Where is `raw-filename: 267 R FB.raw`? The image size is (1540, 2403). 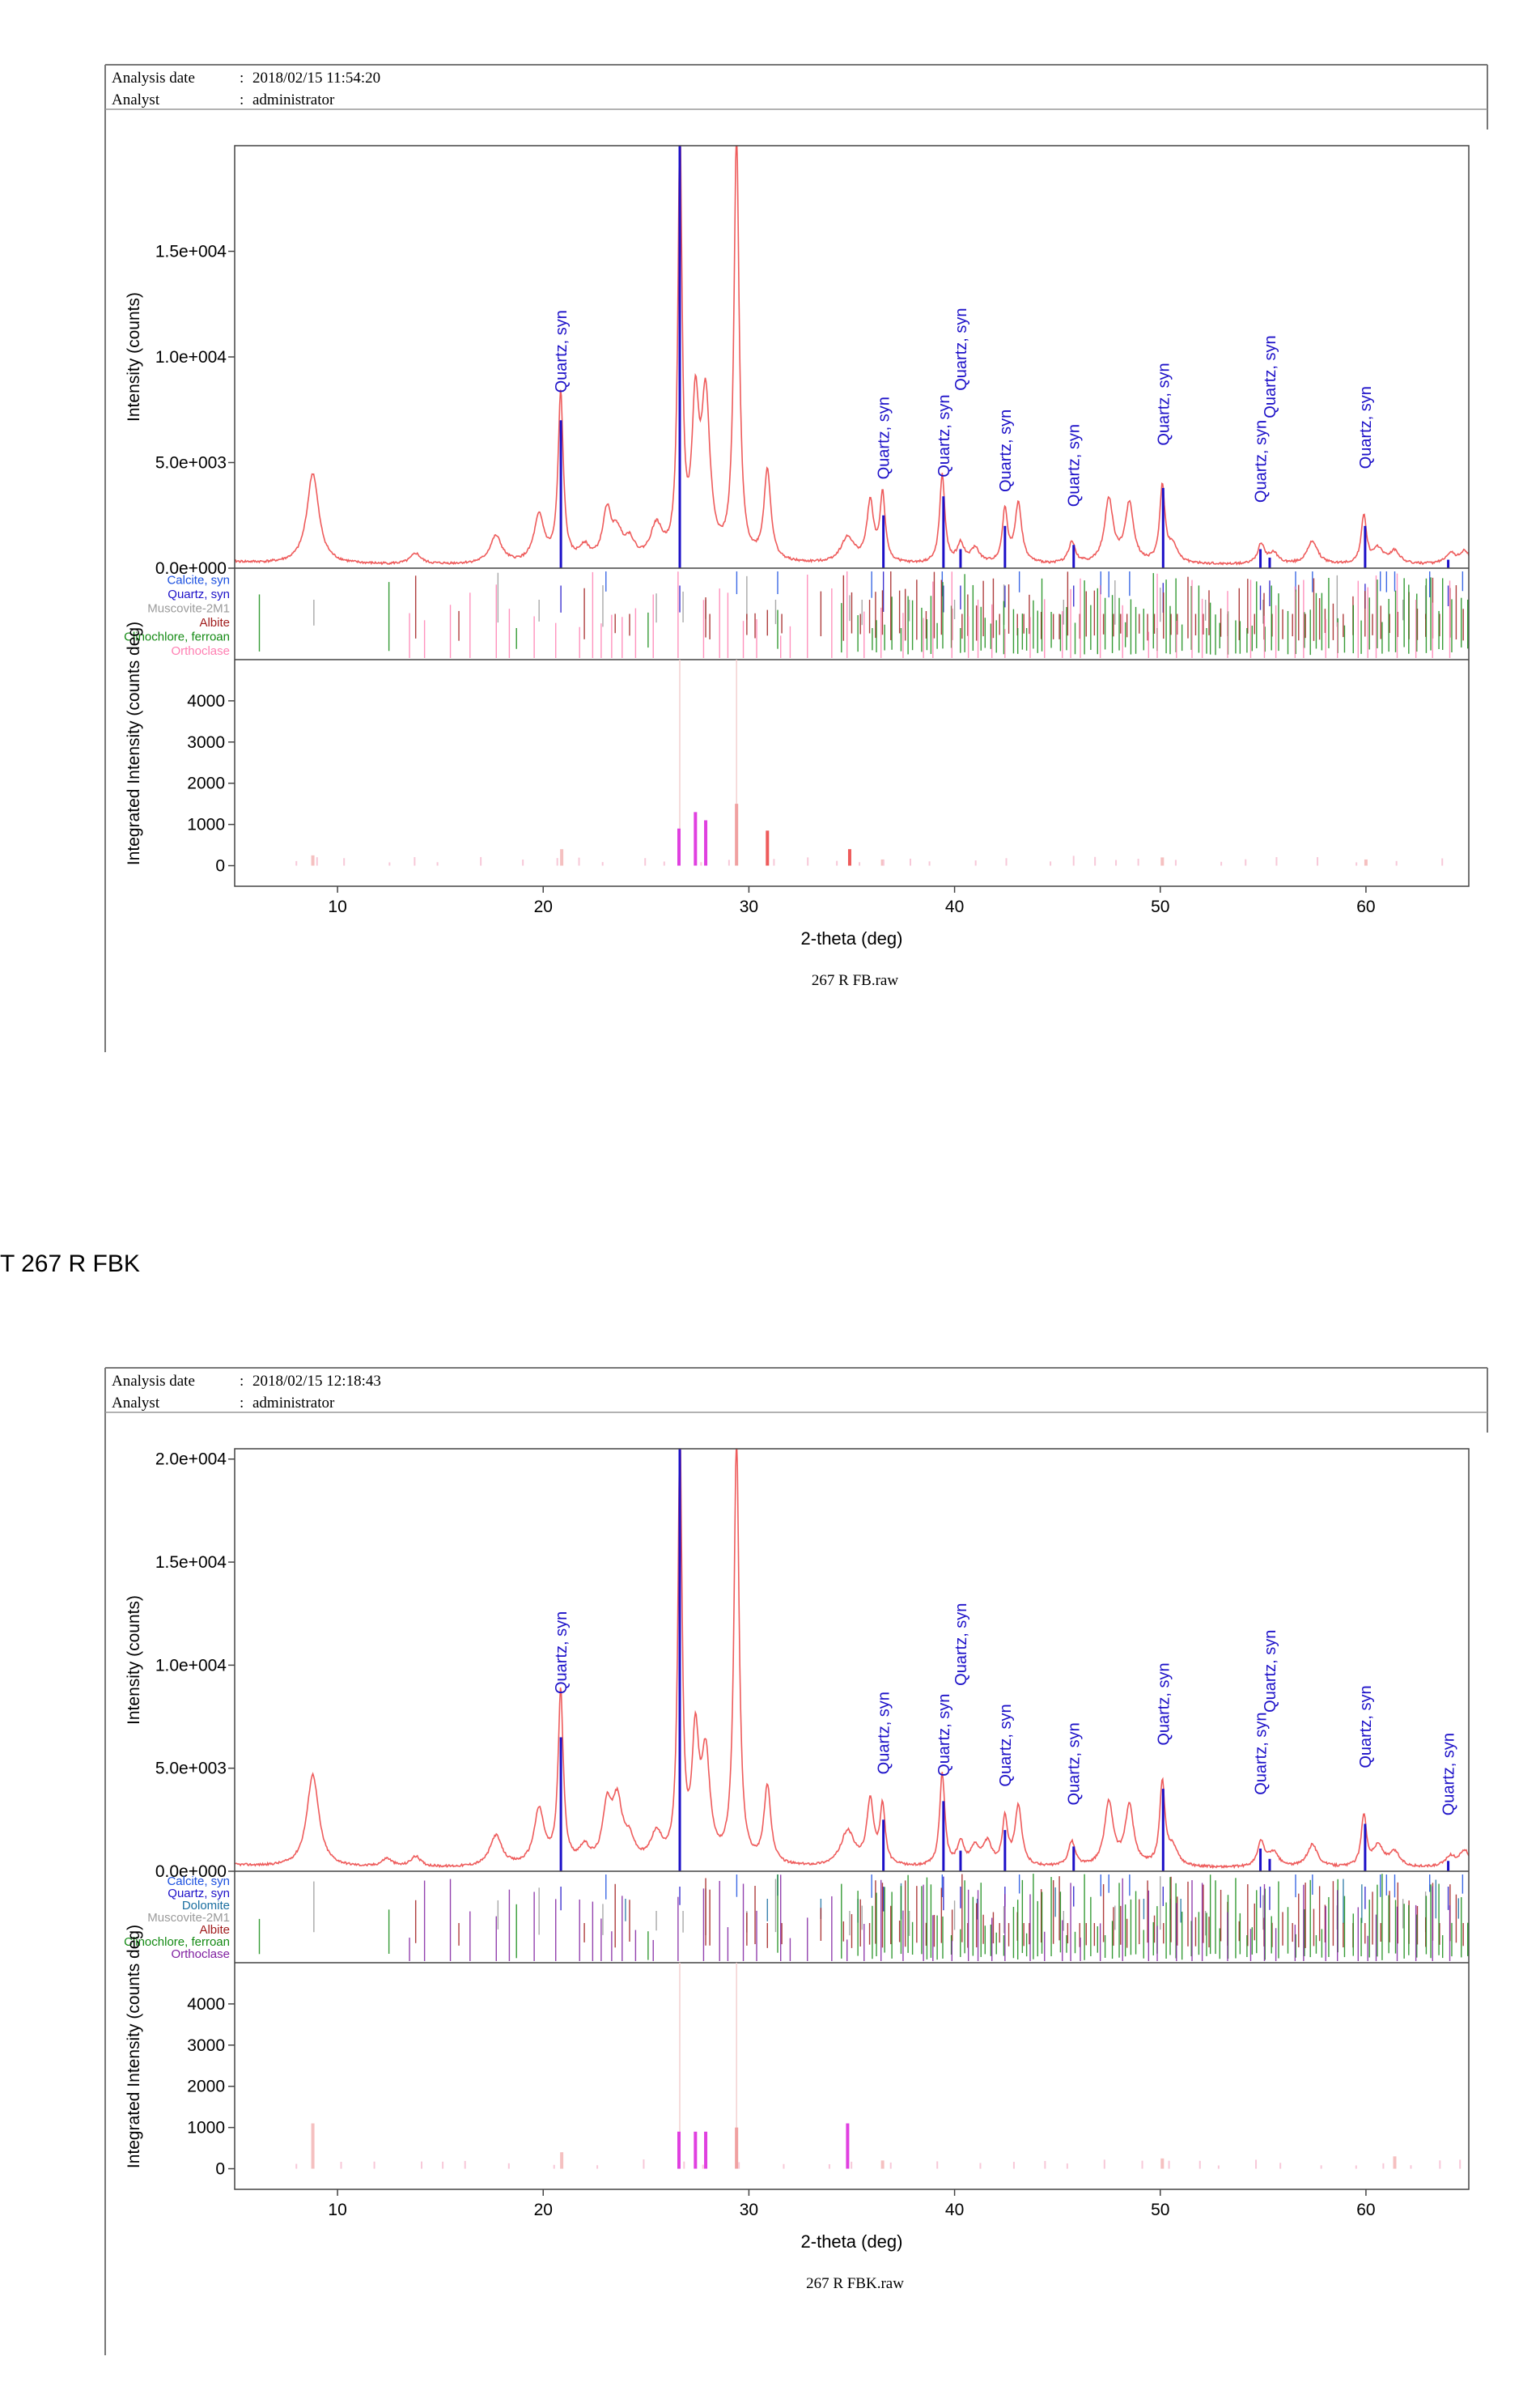 raw-filename: 267 R FB.raw is located at coordinates (855, 980).